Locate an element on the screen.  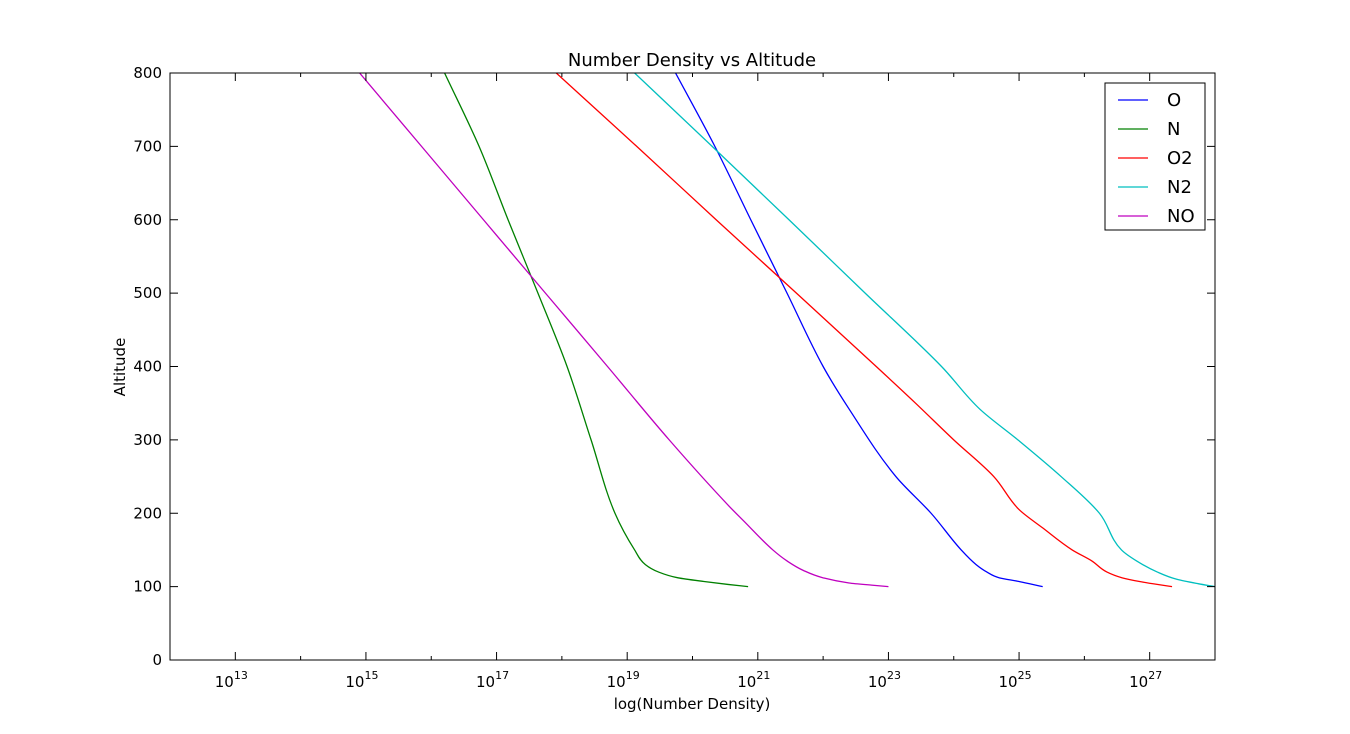
x-tick-label: 1017 is located at coordinates (492, 680).